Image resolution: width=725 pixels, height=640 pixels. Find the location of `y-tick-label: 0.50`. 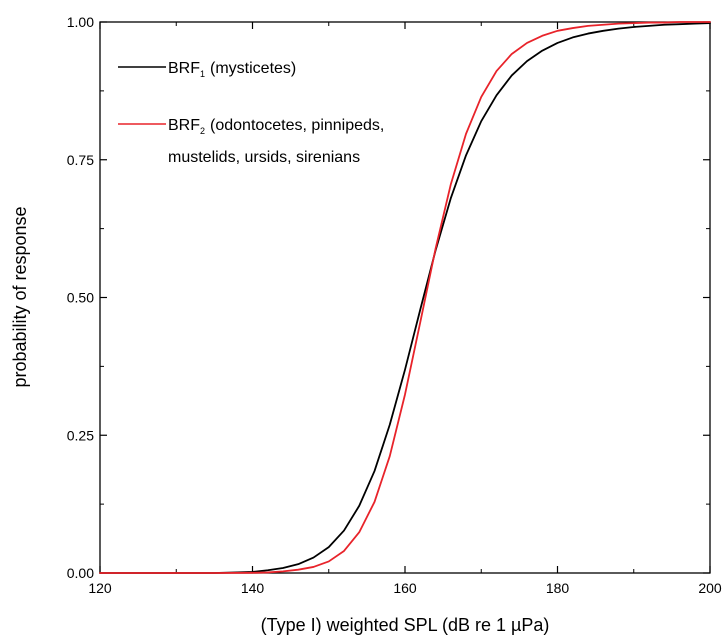

y-tick-label: 0.50 is located at coordinates (80, 298).